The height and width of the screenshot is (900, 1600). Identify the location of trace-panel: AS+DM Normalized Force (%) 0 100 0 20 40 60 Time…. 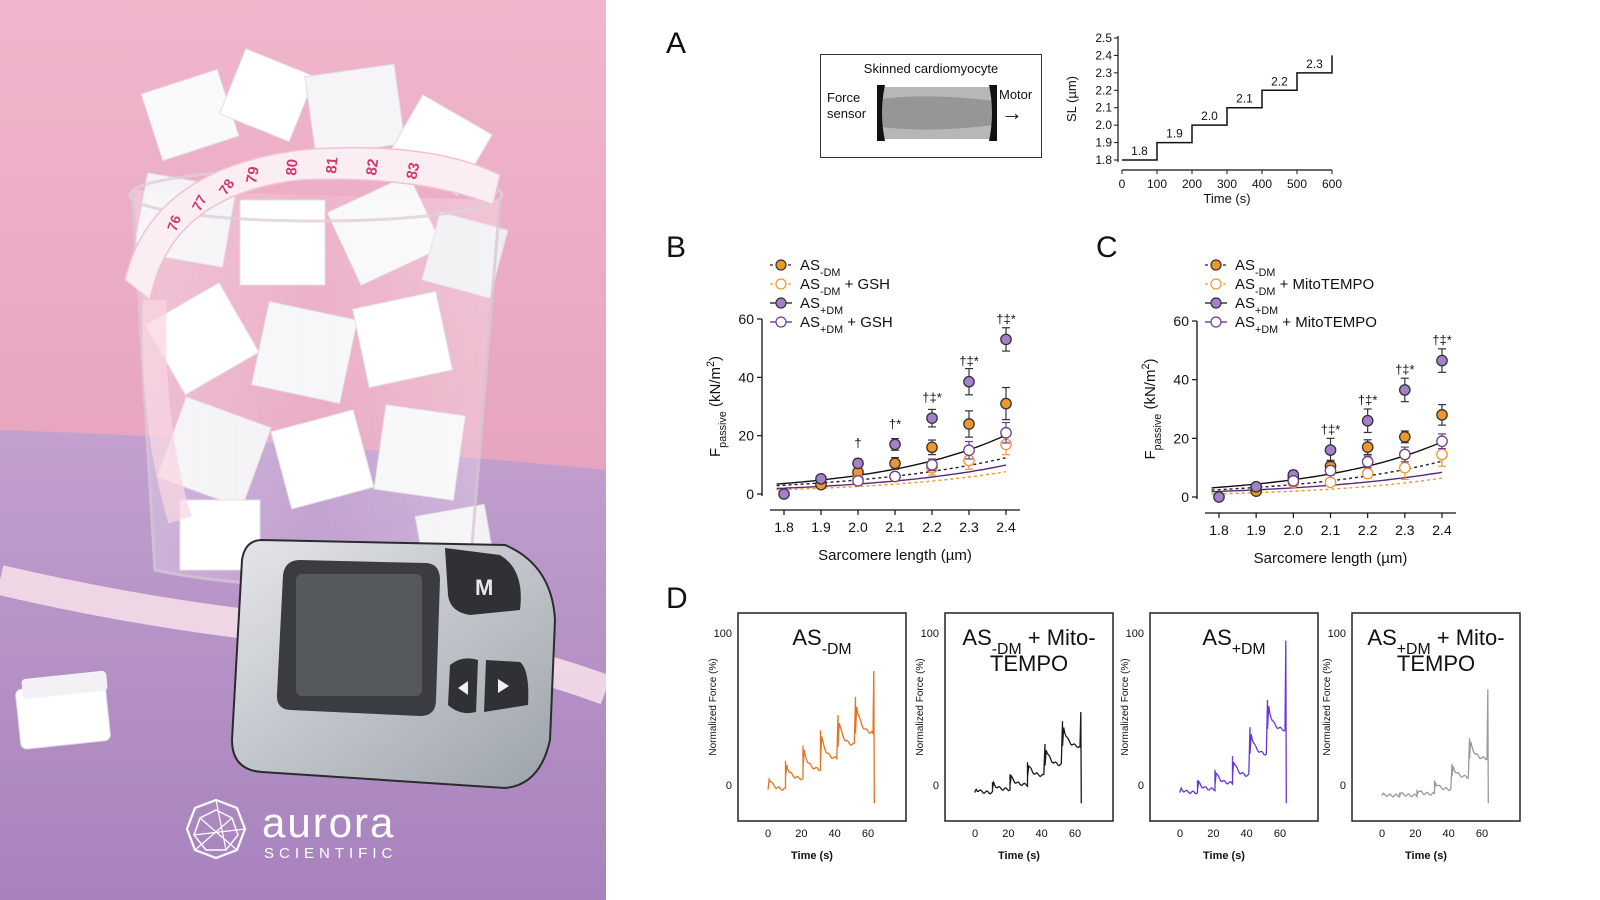
(1219, 737).